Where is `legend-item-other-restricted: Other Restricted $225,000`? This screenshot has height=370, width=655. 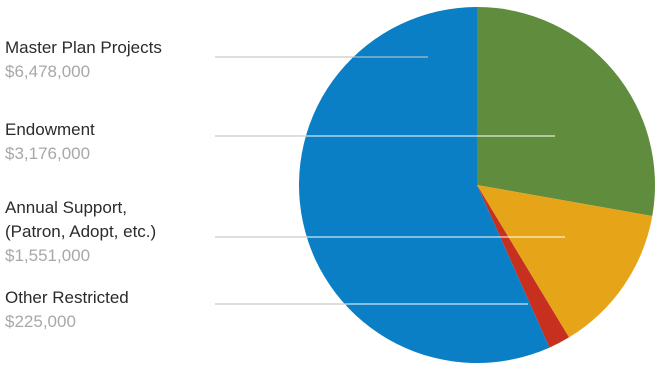 legend-item-other-restricted: Other Restricted $225,000 is located at coordinates (67, 310).